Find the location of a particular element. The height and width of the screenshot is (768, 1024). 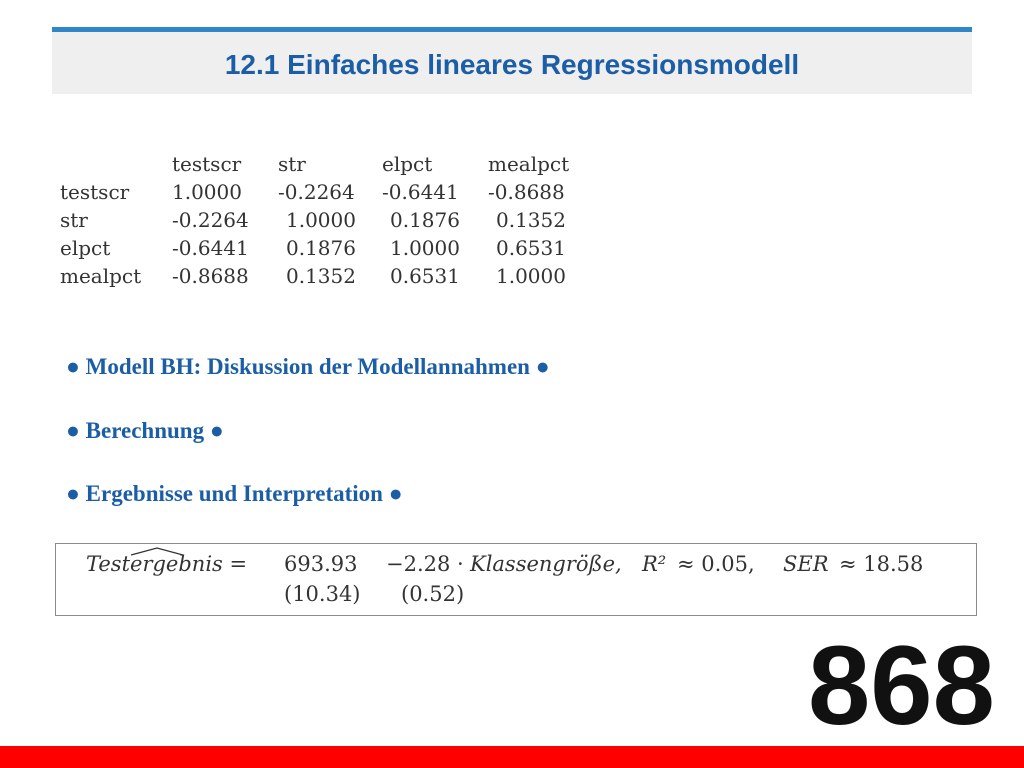

table-row: testscr 1.0000 -0.2264 -0.6441 -0.8688 is located at coordinates (319, 192).